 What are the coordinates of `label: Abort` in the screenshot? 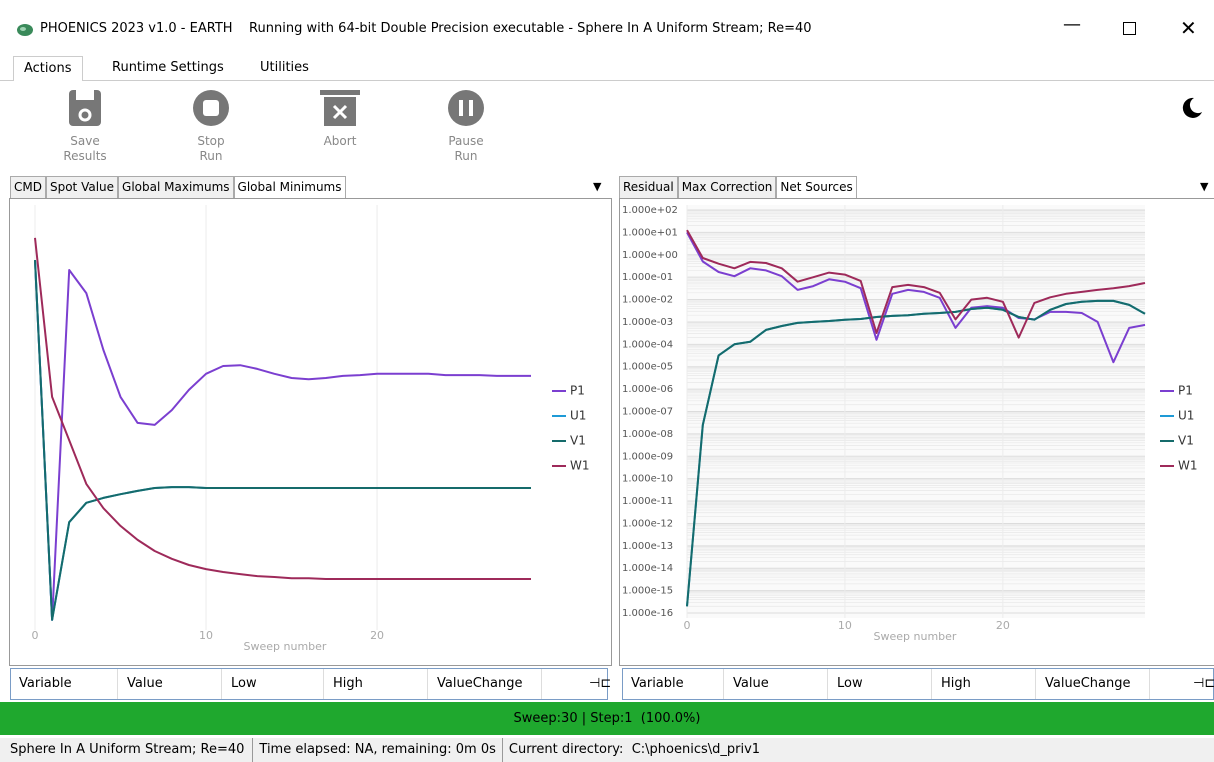 It's located at (340, 141).